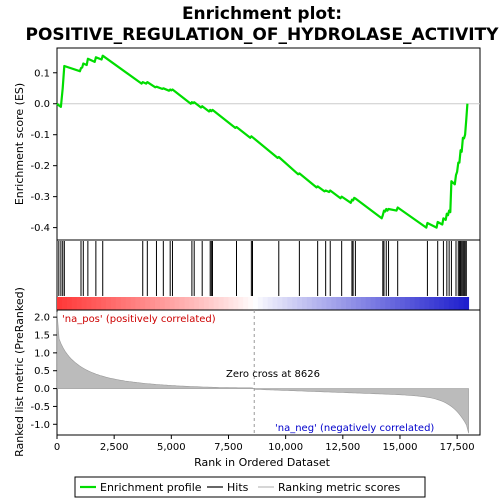 The image size is (500, 500). What do you see at coordinates (42, 389) in the screenshot?
I see `metric-y-tick-label: 0.0` at bounding box center [42, 389].